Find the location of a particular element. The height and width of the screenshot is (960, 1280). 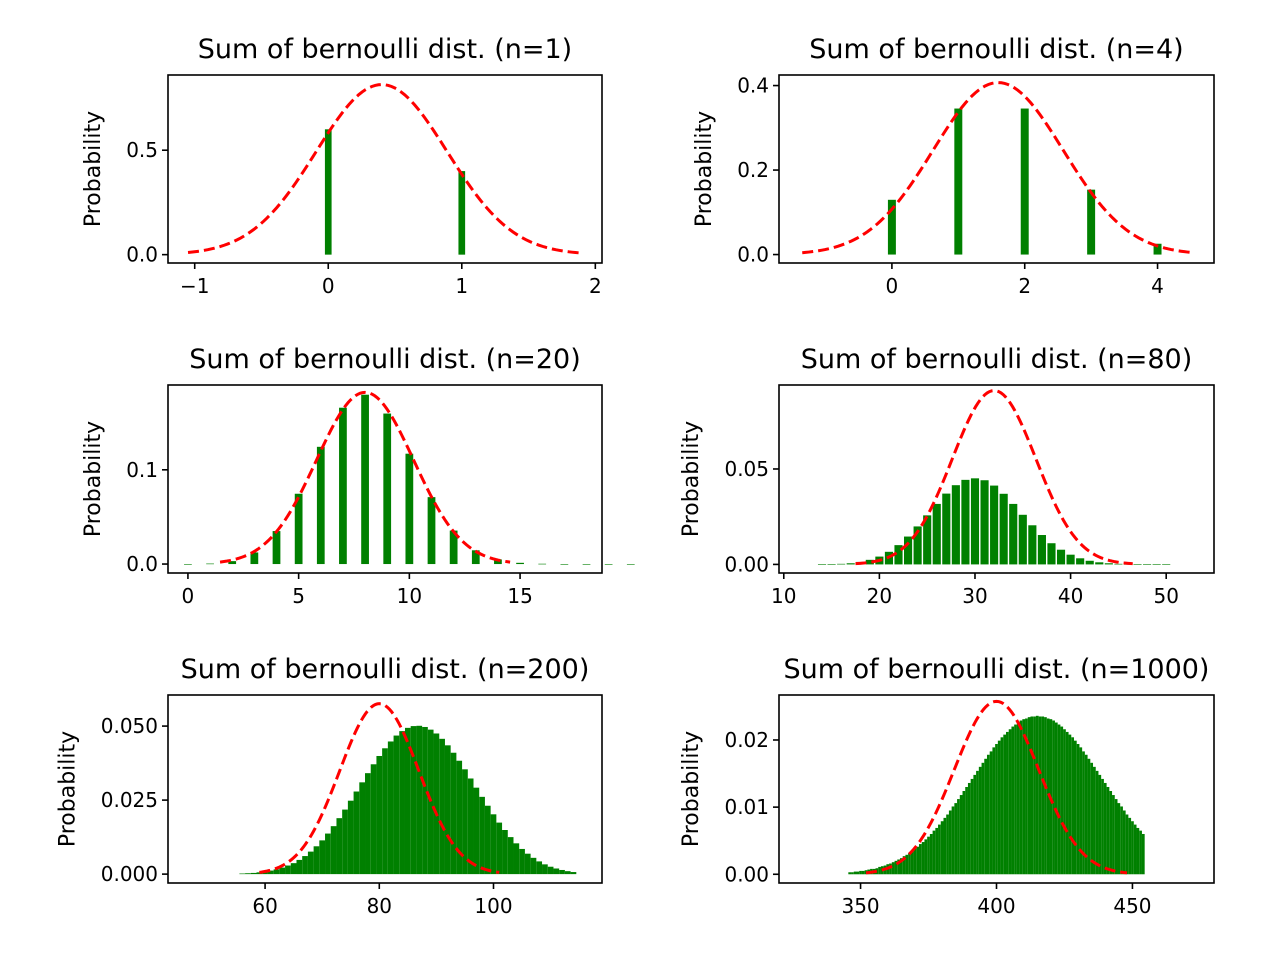

y-tick-label: 0.01 is located at coordinates (746, 807).